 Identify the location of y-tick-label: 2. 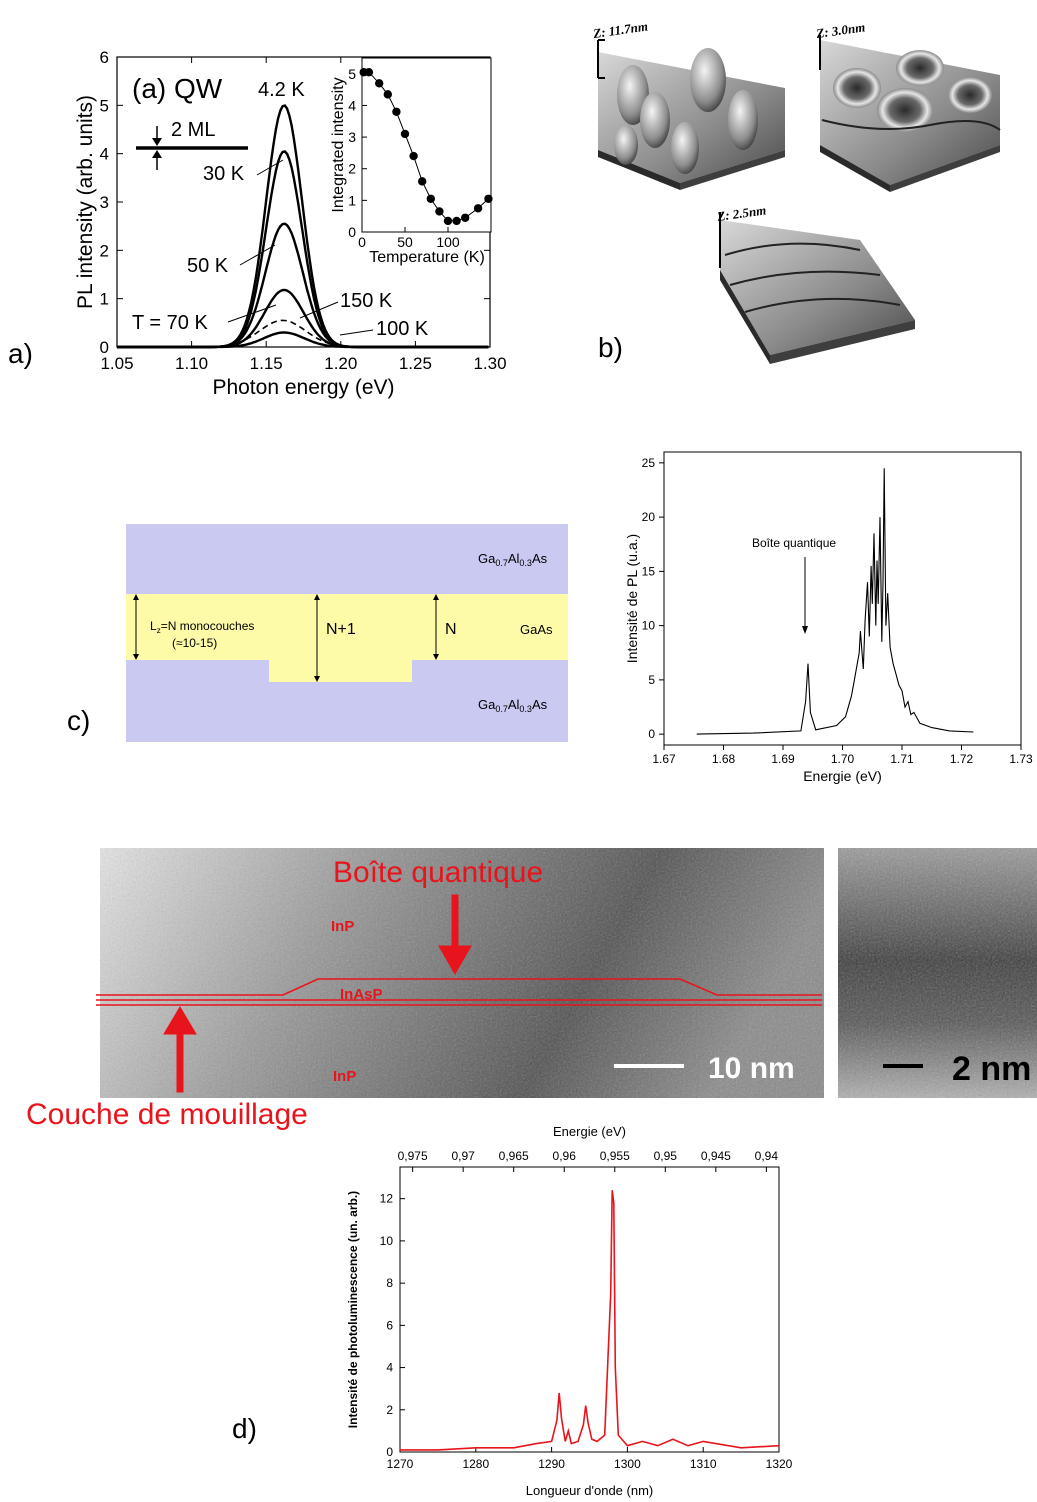
(104, 250).